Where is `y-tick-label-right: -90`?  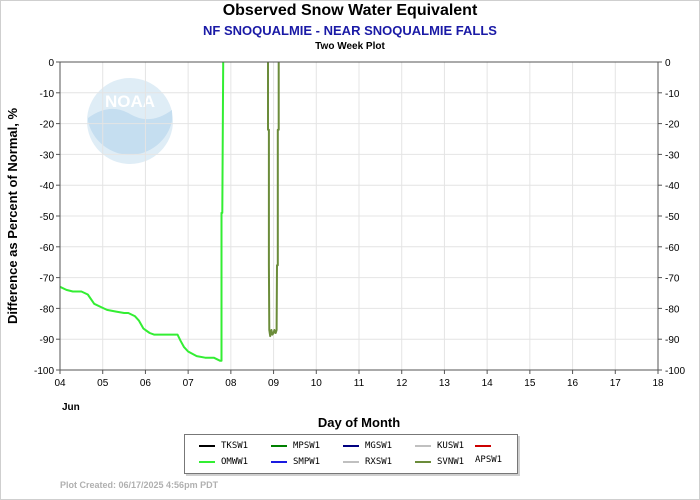
y-tick-label-right: -90 is located at coordinates (672, 340).